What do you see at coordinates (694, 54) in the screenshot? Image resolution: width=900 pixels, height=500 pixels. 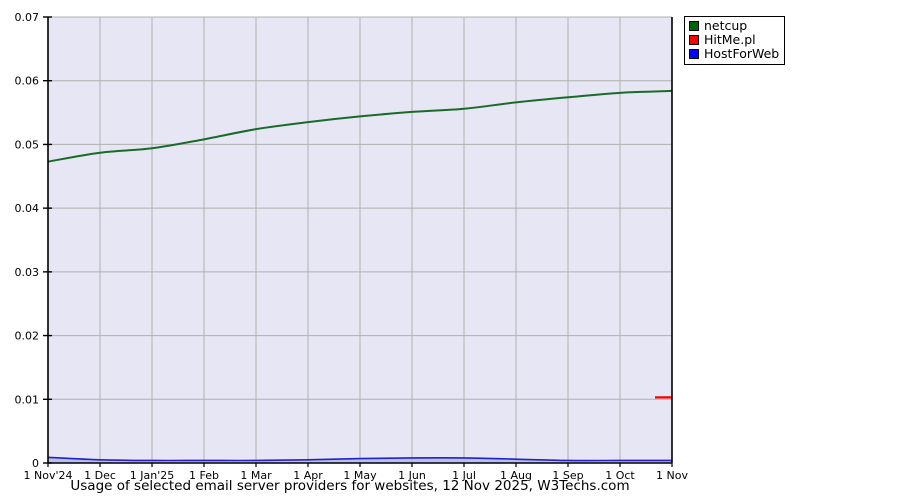 I see `legend-swatch-hostforweb` at bounding box center [694, 54].